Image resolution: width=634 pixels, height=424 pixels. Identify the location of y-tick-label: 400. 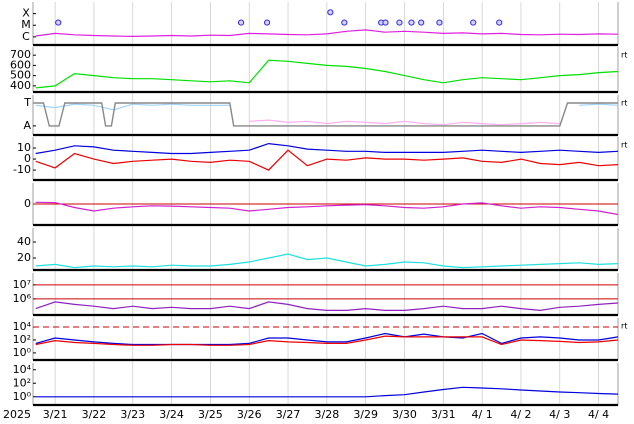
(20, 85).